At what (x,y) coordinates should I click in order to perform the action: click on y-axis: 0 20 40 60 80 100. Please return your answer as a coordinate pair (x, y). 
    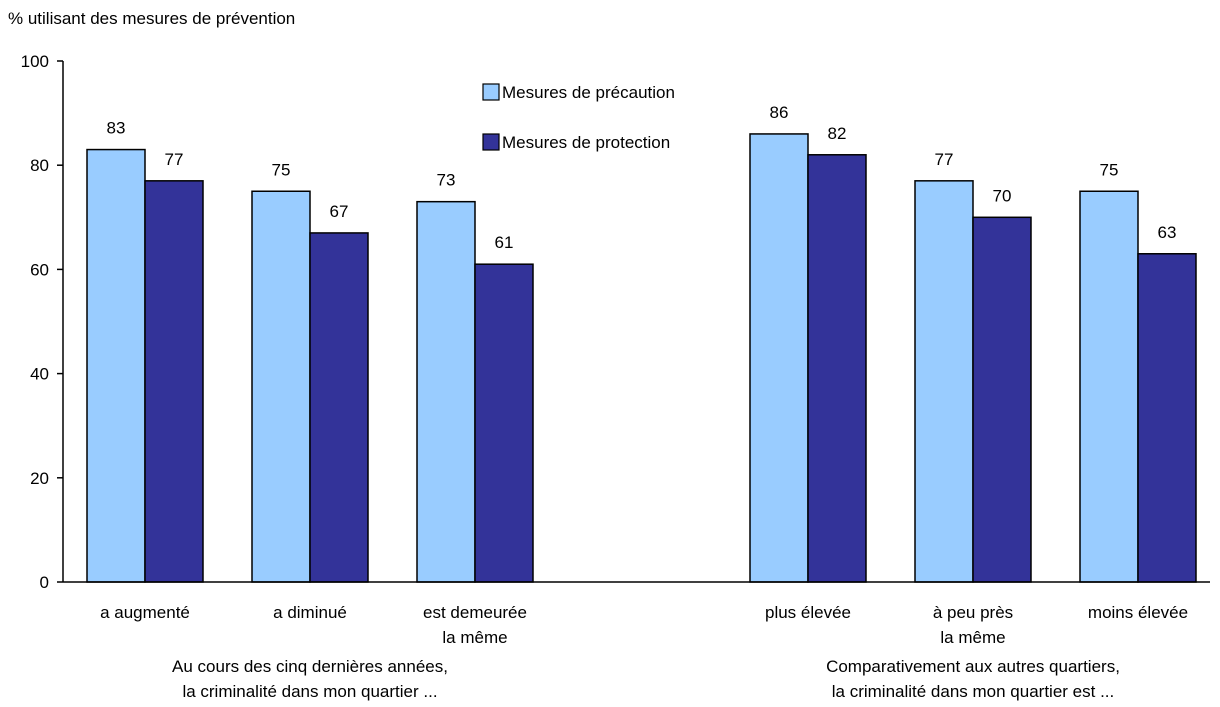
    Looking at the image, I should click on (42, 322).